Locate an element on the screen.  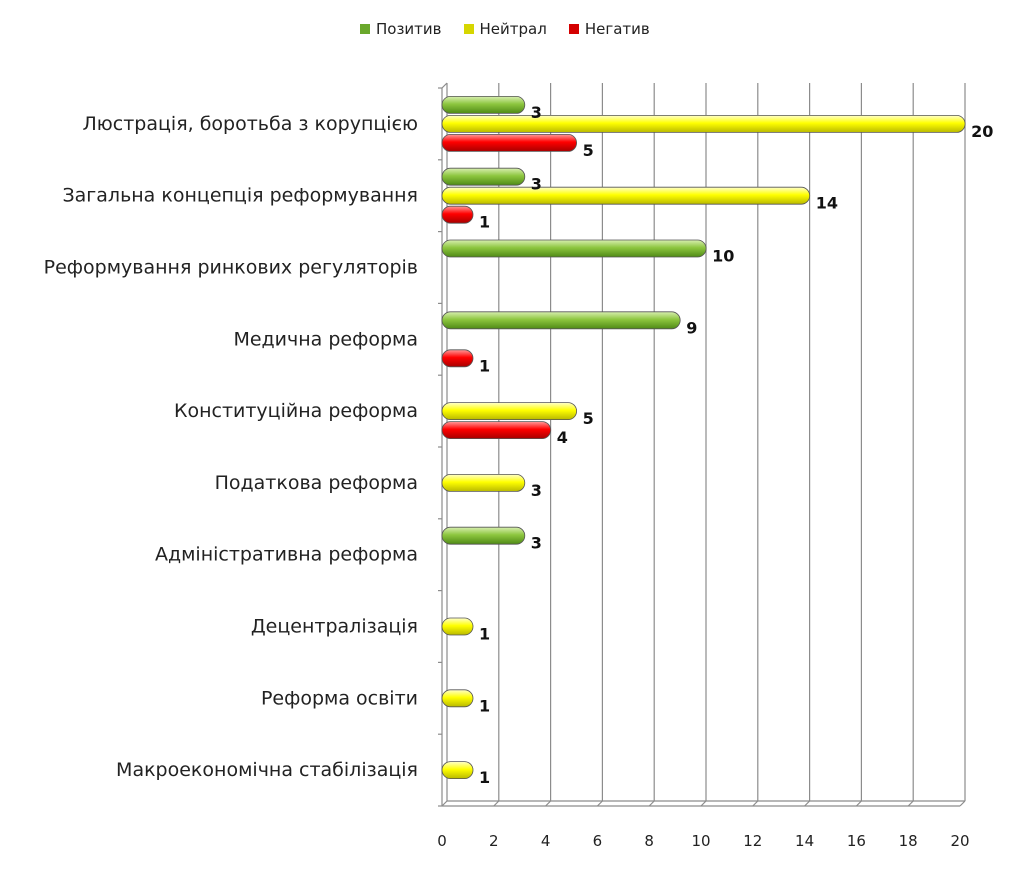
x-tick-label-14: 14 is located at coordinates (804, 841).